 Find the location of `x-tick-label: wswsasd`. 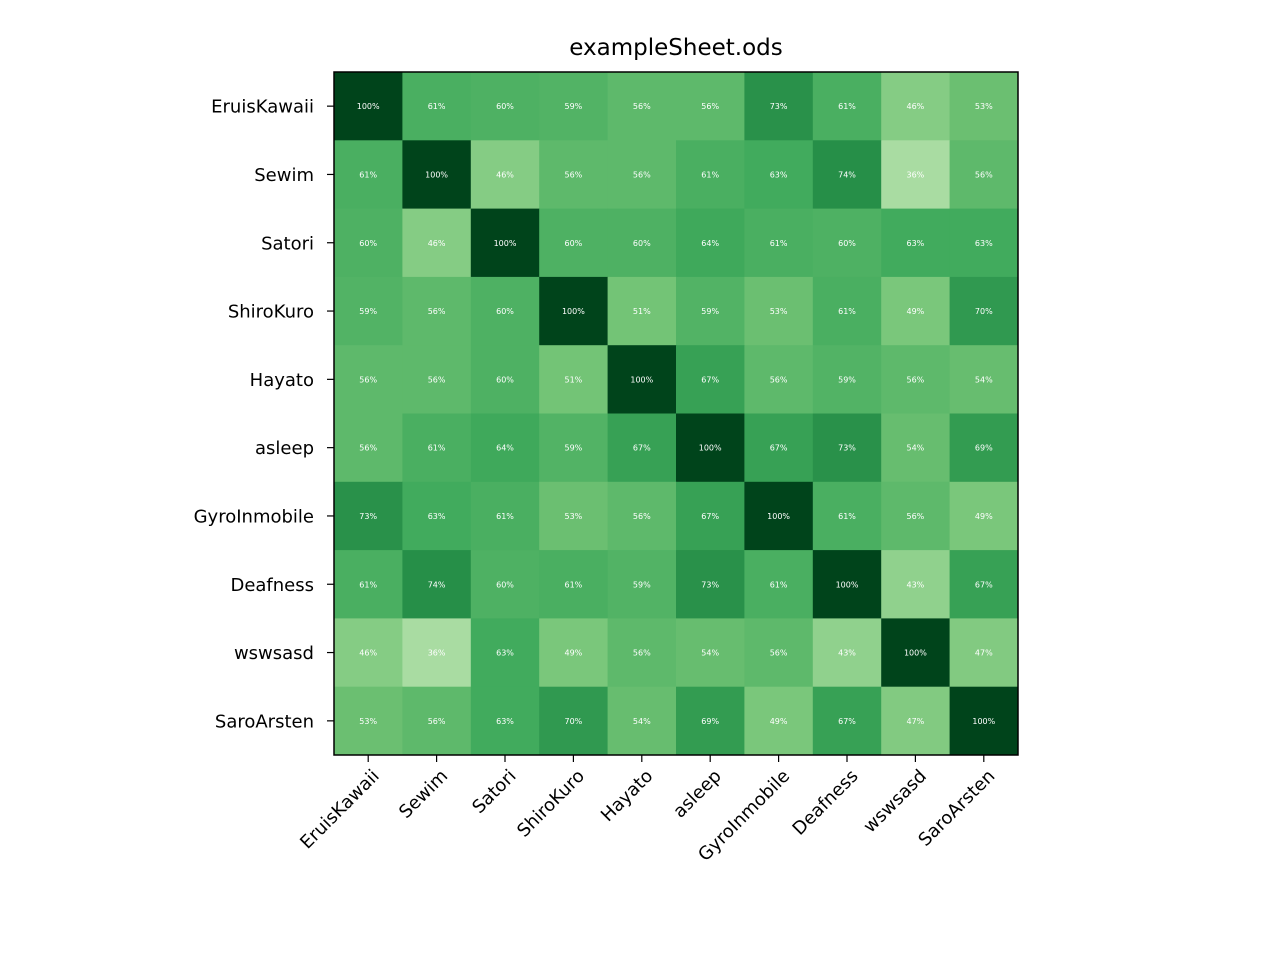

x-tick-label: wswsasd is located at coordinates (894, 801).